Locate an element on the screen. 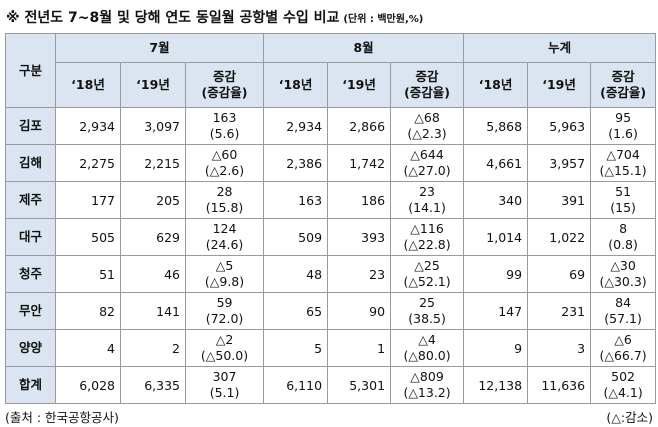 Image resolution: width=658 pixels, height=427 pixels. cell-line: (△66.7) is located at coordinates (623, 355).